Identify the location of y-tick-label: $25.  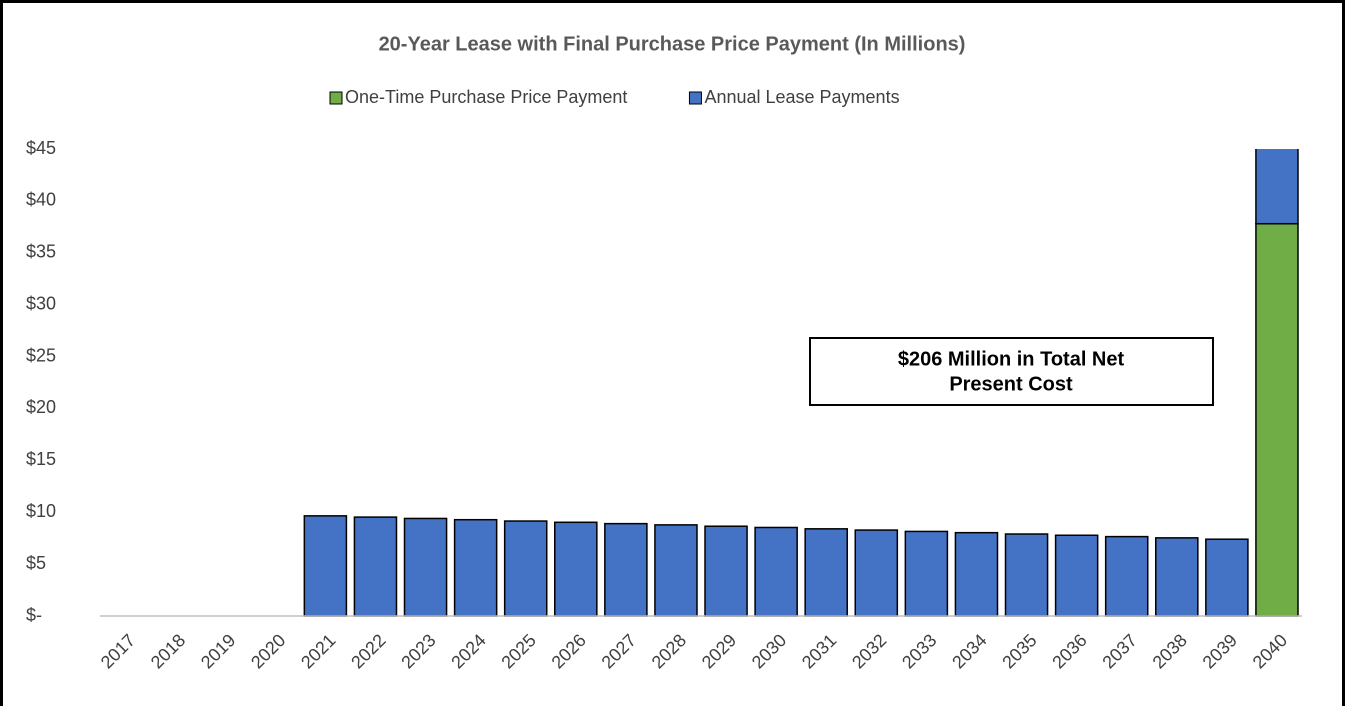
(41, 355).